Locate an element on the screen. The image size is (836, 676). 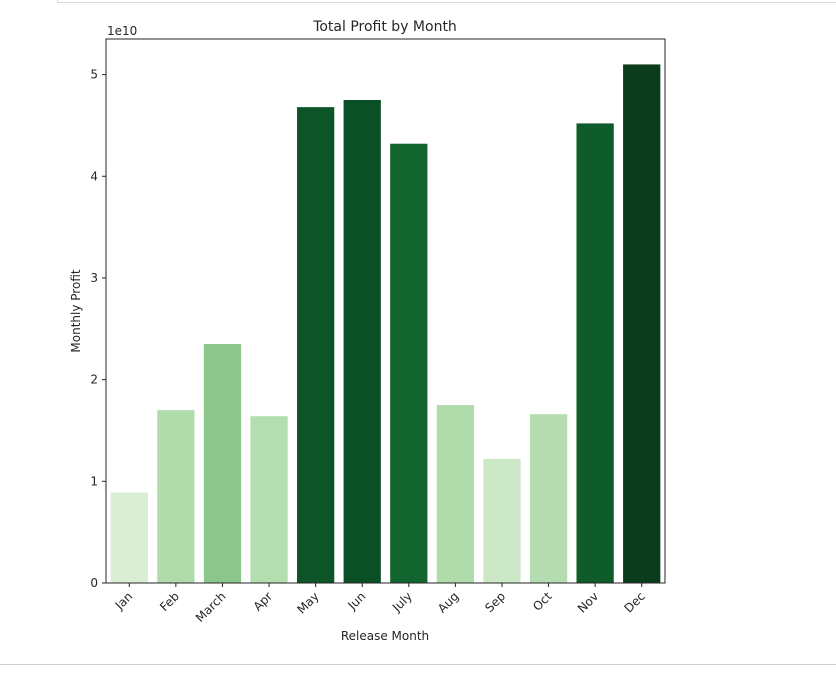
y-tick-label: 5 is located at coordinates (94, 75).